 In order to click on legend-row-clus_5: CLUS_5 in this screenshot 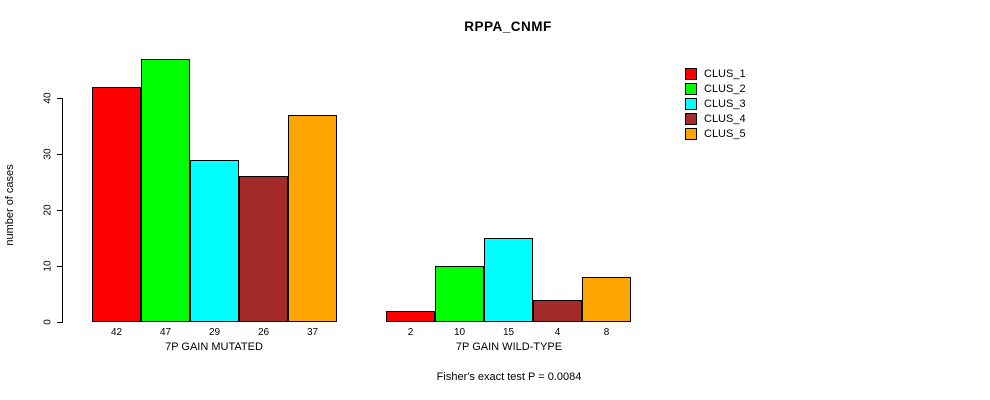, I will do `click(715, 133)`.